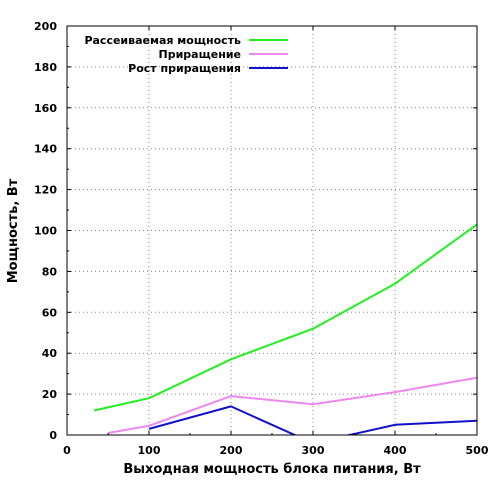  Describe the element at coordinates (50, 394) in the screenshot. I see `y-tick-label: 20` at that location.